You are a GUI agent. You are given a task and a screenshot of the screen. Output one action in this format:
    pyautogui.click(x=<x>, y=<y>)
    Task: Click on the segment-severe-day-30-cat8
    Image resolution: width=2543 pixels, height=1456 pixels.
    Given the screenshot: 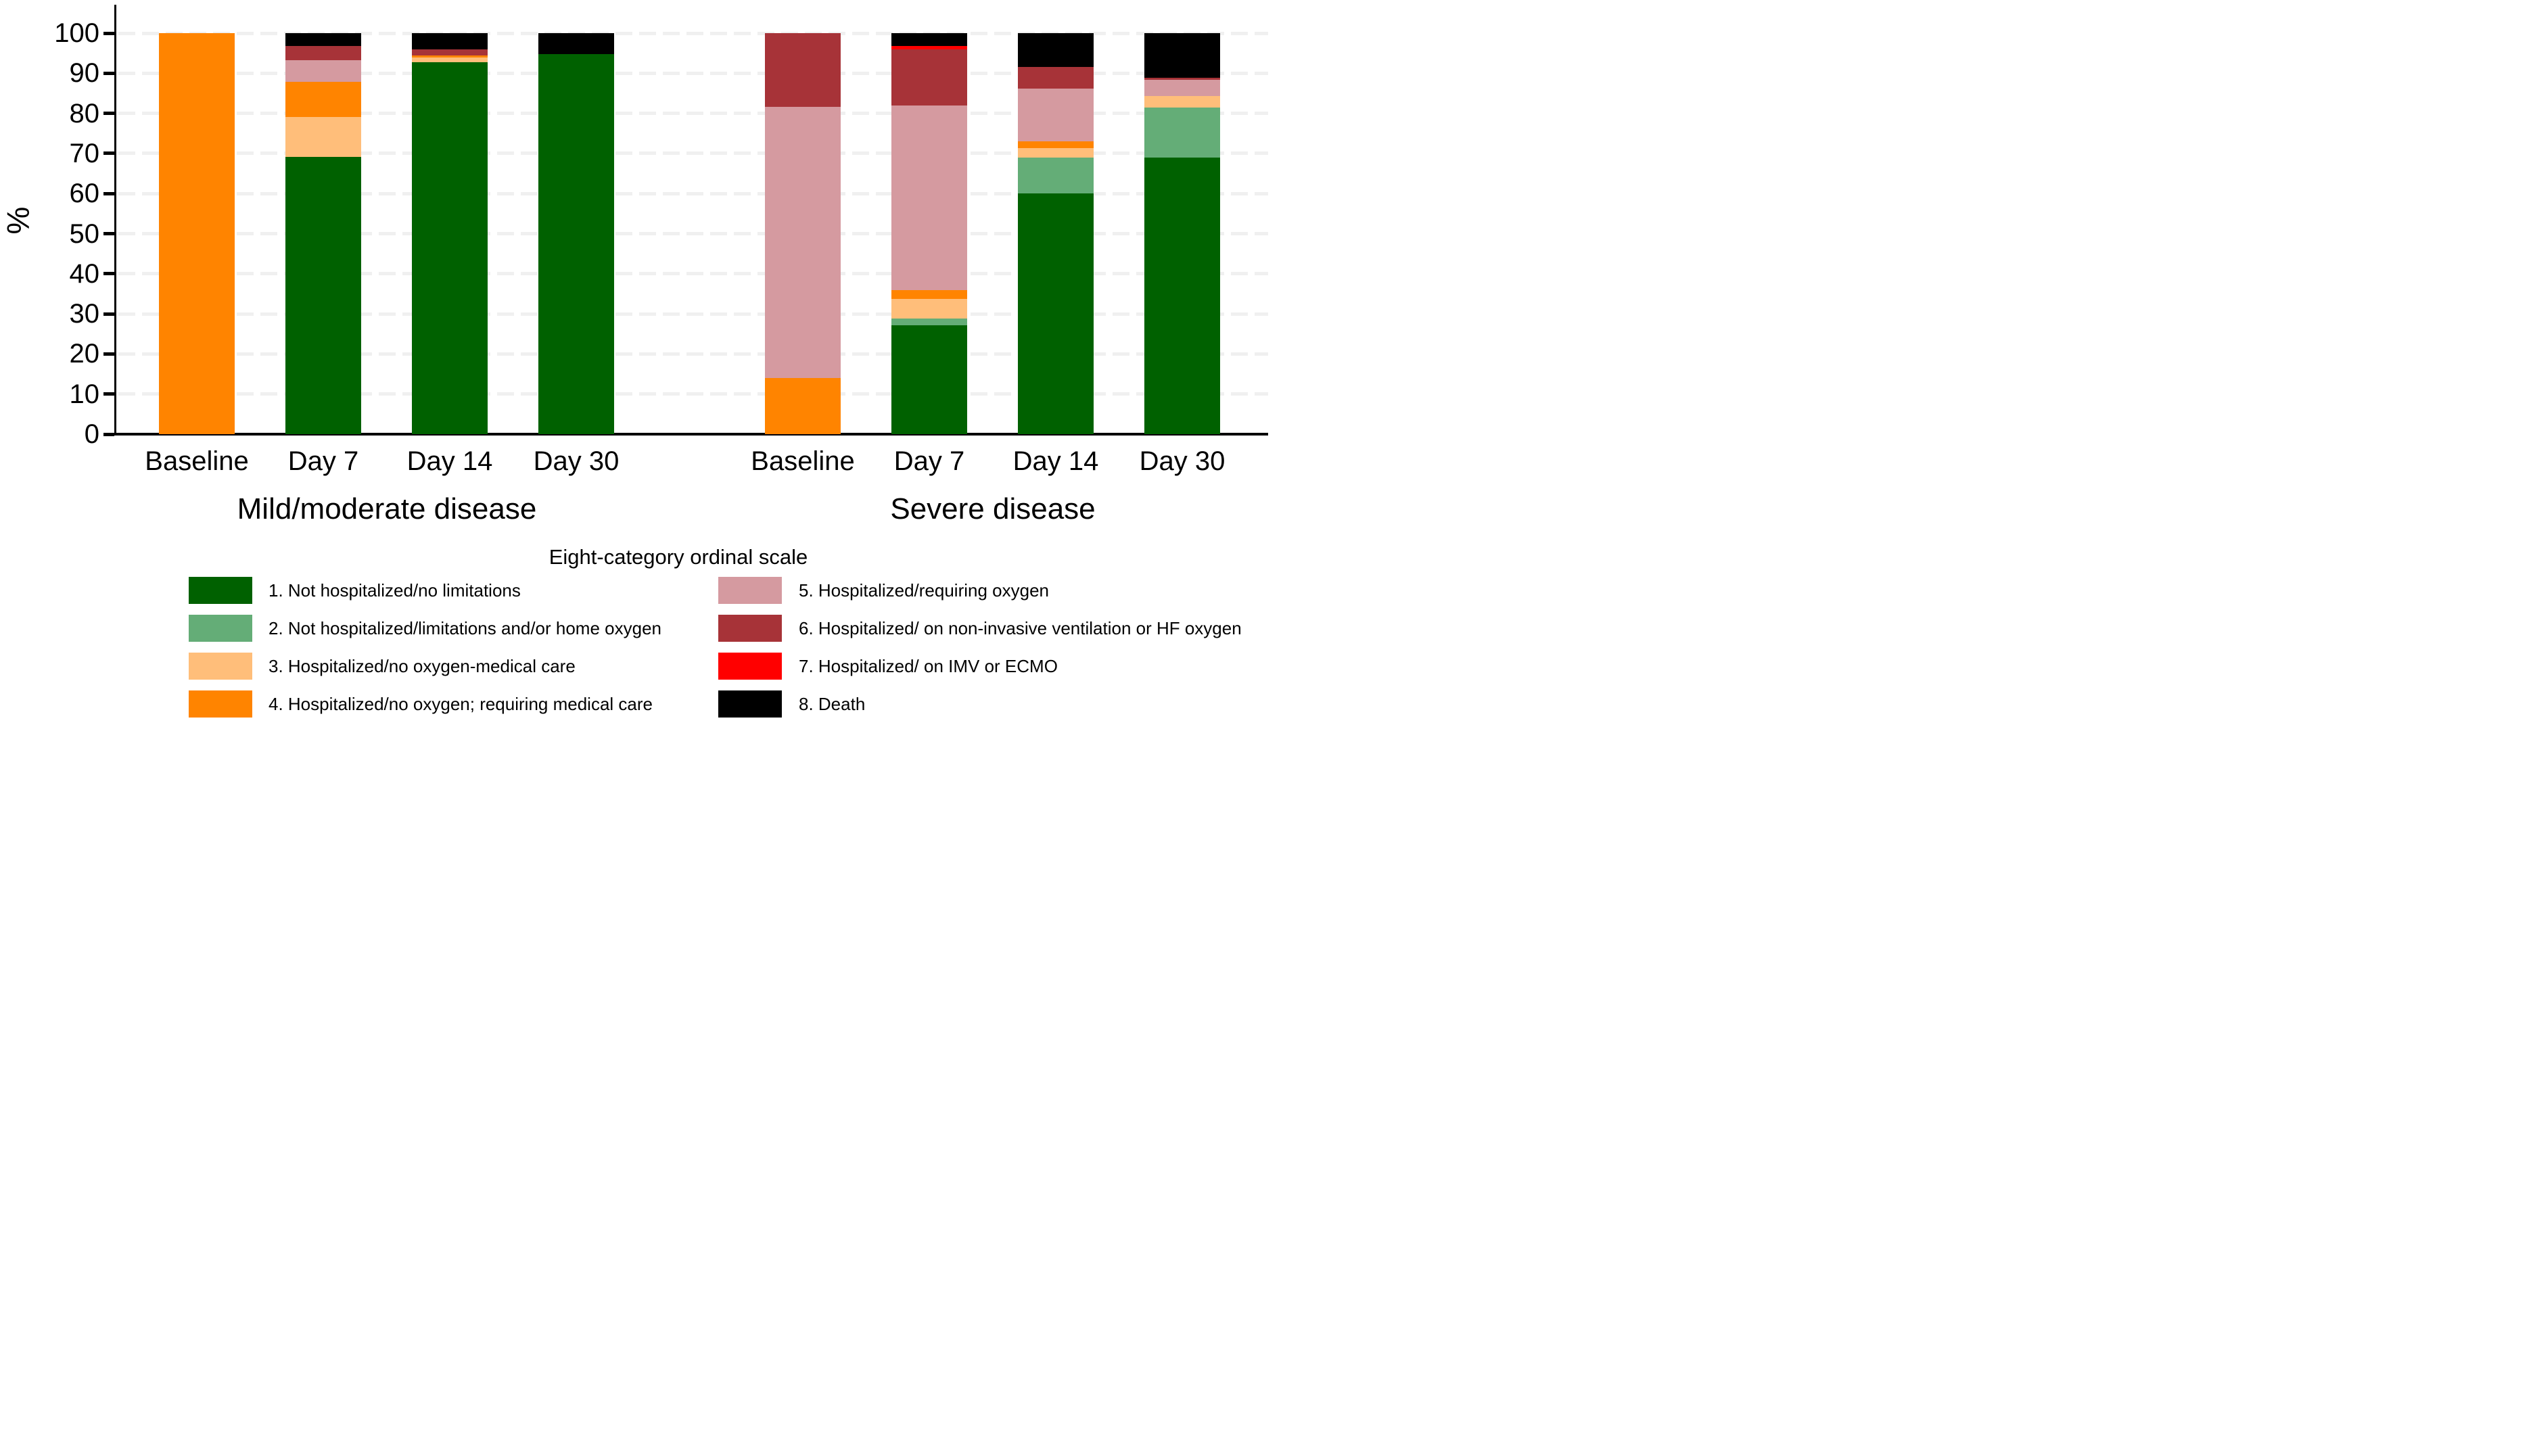 What is the action you would take?
    pyautogui.click(x=1182, y=56)
    